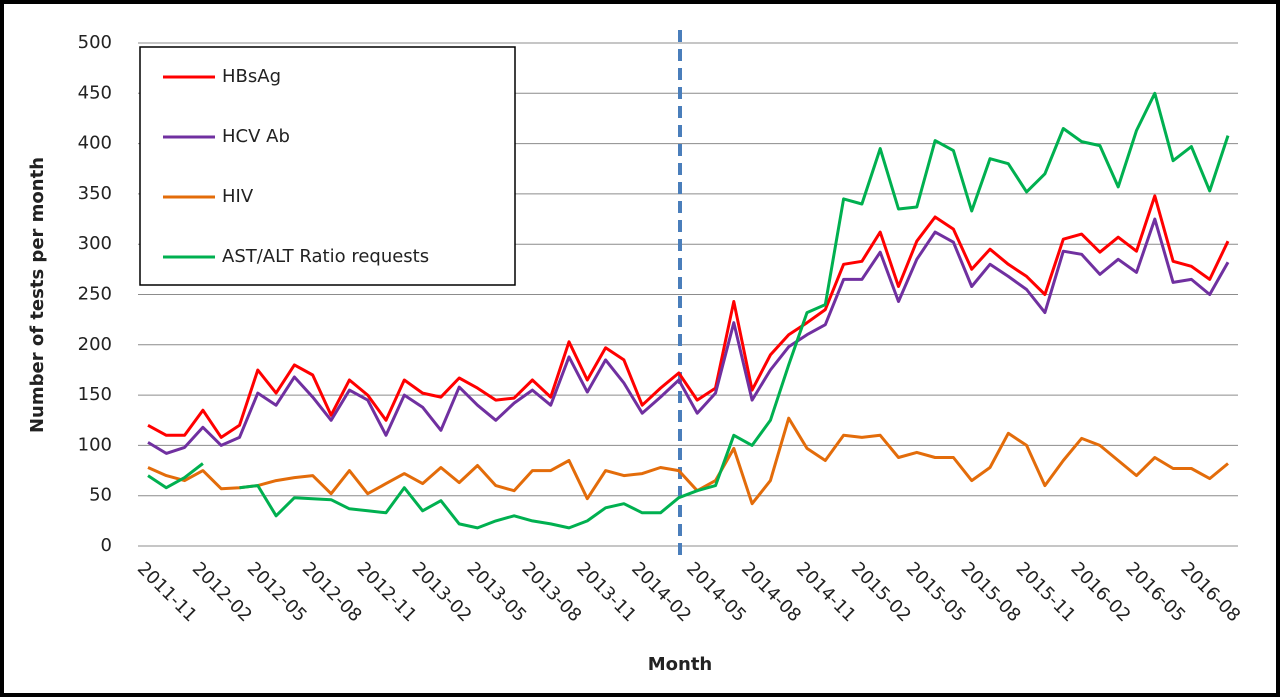 Image resolution: width=1280 pixels, height=697 pixels. I want to click on legend: HBsAg HCV Ab HIV AST/ALT Ratio requests, so click(327, 166).